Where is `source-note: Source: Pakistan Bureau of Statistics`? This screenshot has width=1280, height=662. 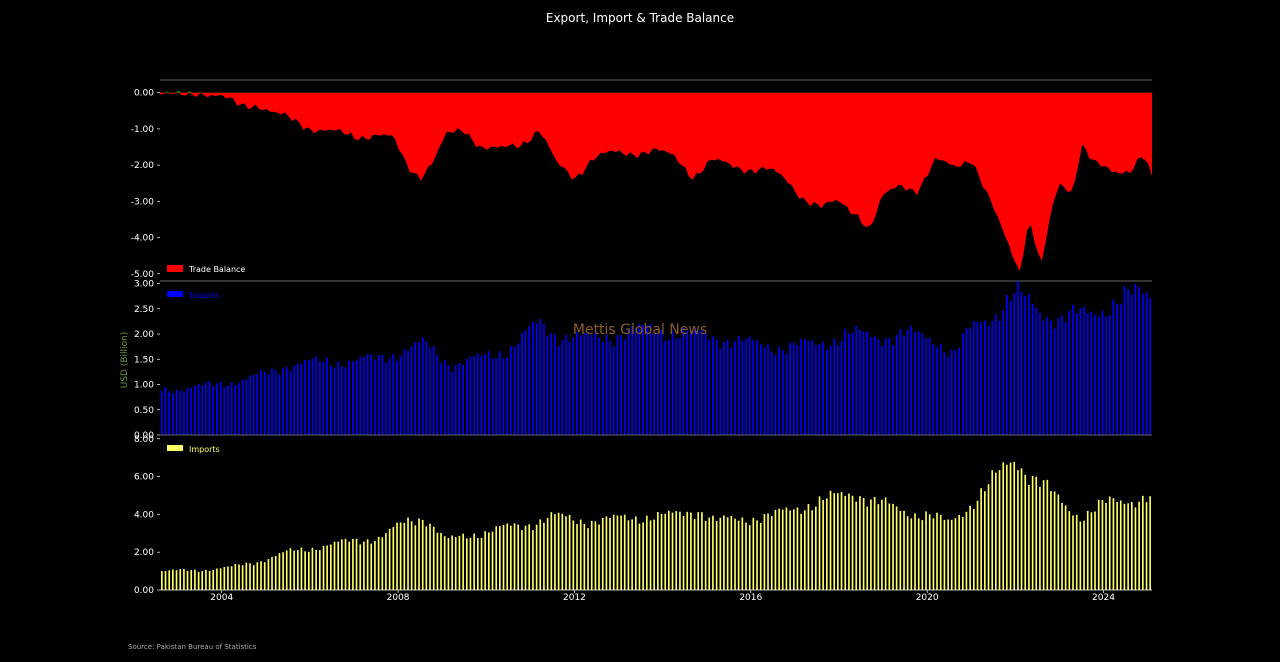
source-note: Source: Pakistan Bureau of Statistics is located at coordinates (192, 647).